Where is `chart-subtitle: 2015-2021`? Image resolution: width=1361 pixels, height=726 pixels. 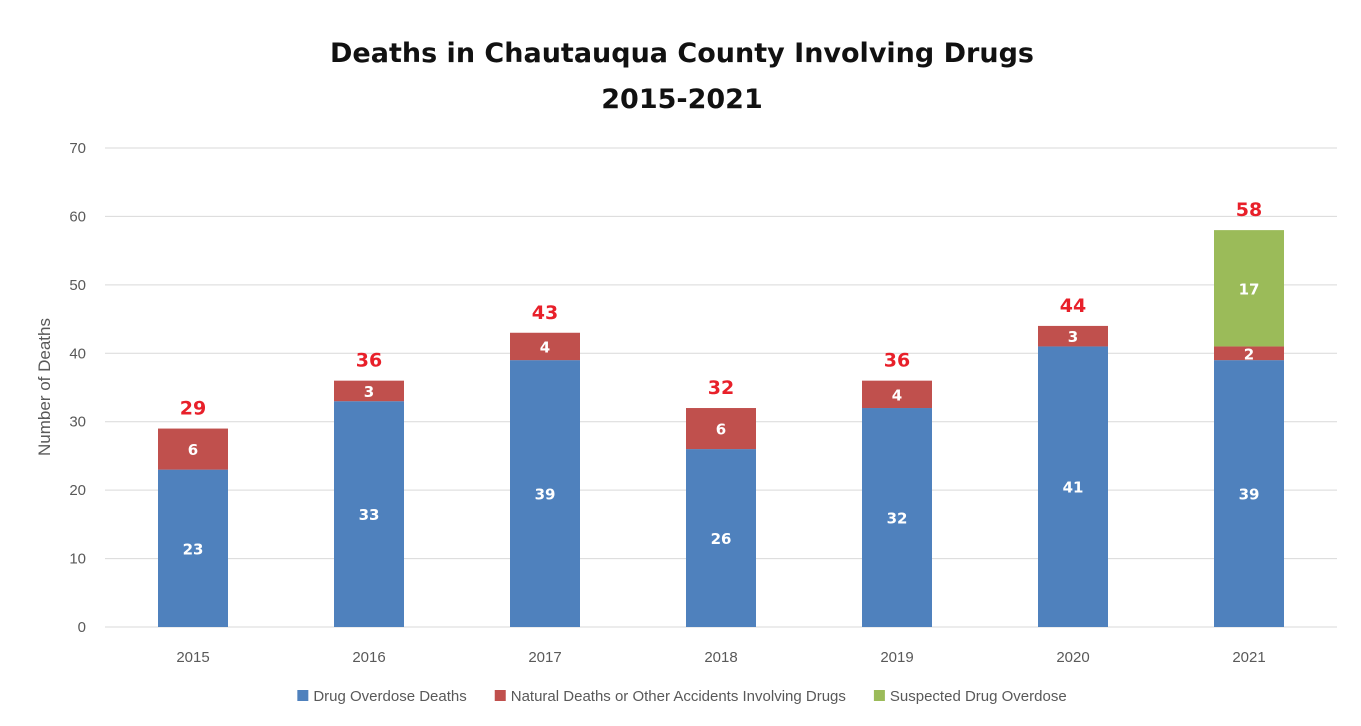 chart-subtitle: 2015-2021 is located at coordinates (682, 99).